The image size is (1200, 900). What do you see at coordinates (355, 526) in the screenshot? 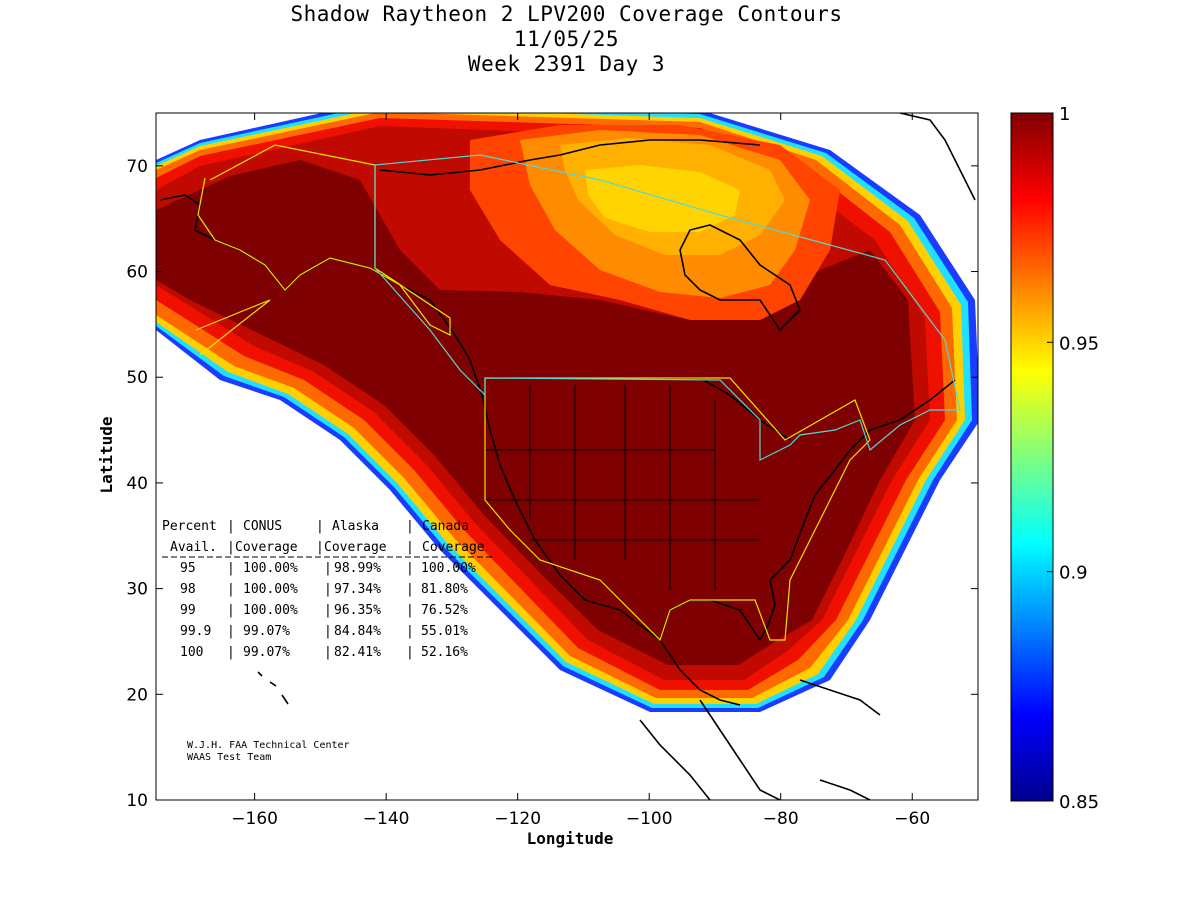
I see `table-header-alaska: Alaska` at bounding box center [355, 526].